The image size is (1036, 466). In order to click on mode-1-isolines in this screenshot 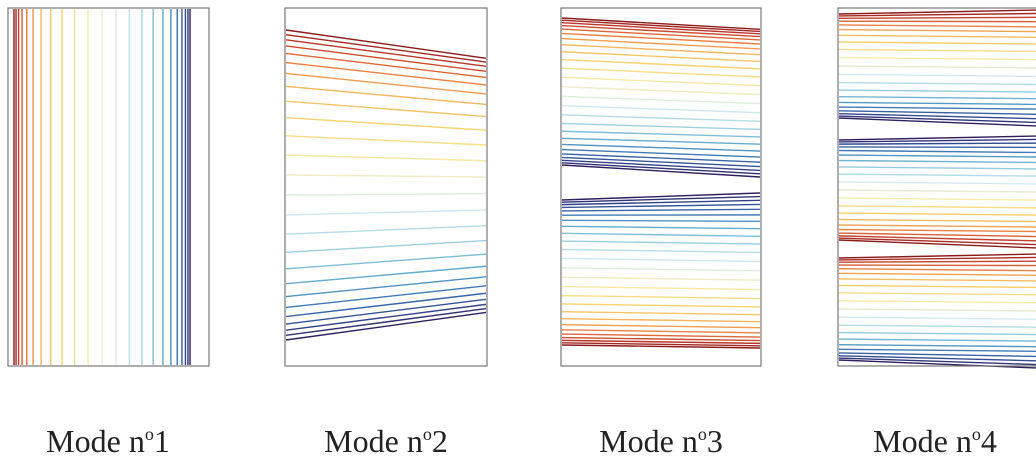, I will do `click(102, 187)`.